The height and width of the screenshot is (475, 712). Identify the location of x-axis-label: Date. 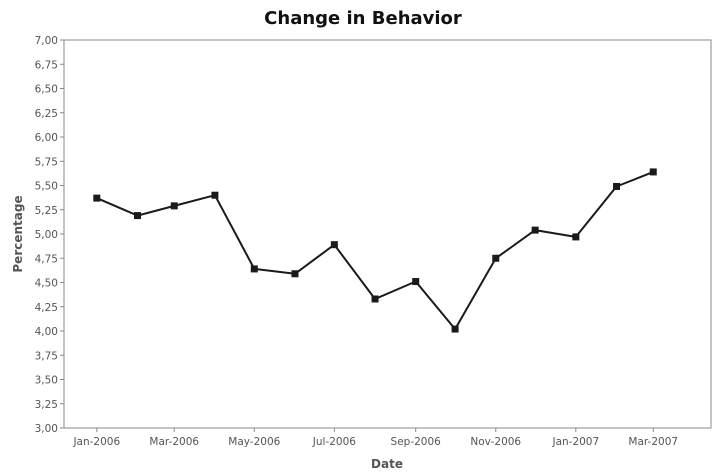
(387, 464).